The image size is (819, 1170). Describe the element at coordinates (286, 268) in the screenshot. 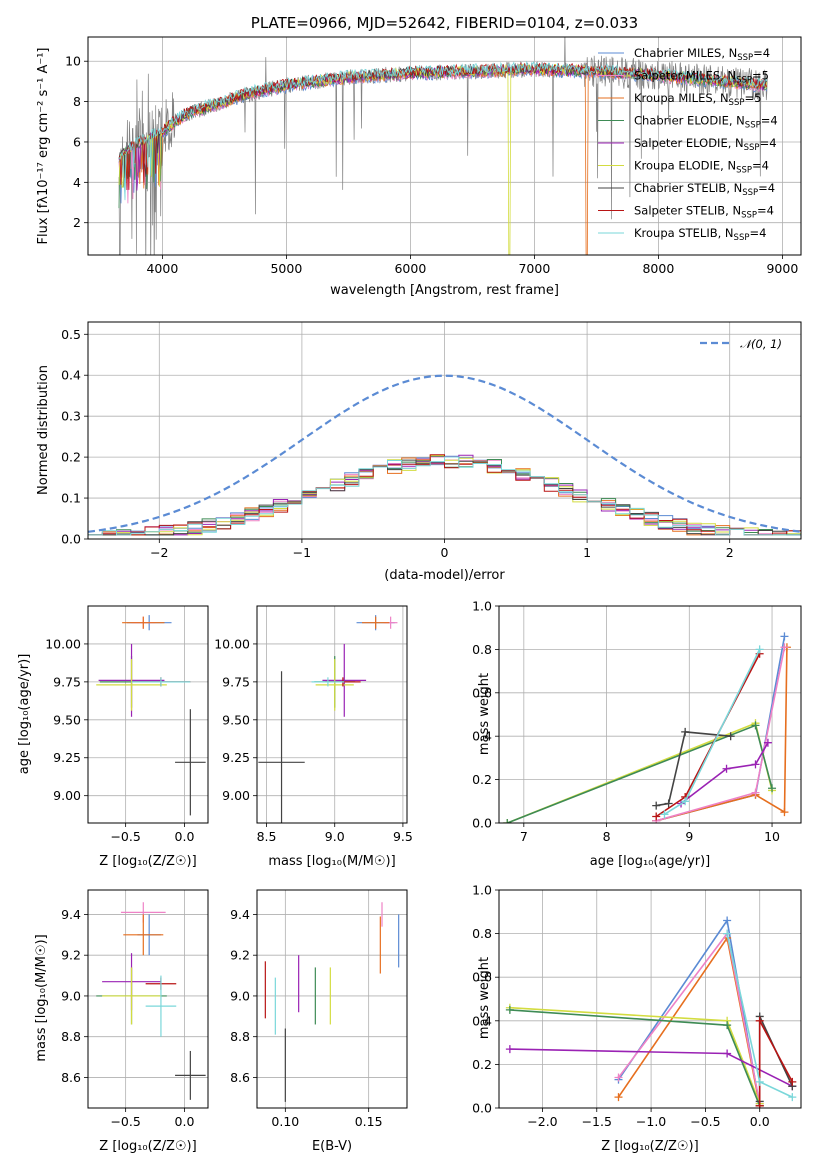

I see `spectrum-xtick-label: 5000` at that location.